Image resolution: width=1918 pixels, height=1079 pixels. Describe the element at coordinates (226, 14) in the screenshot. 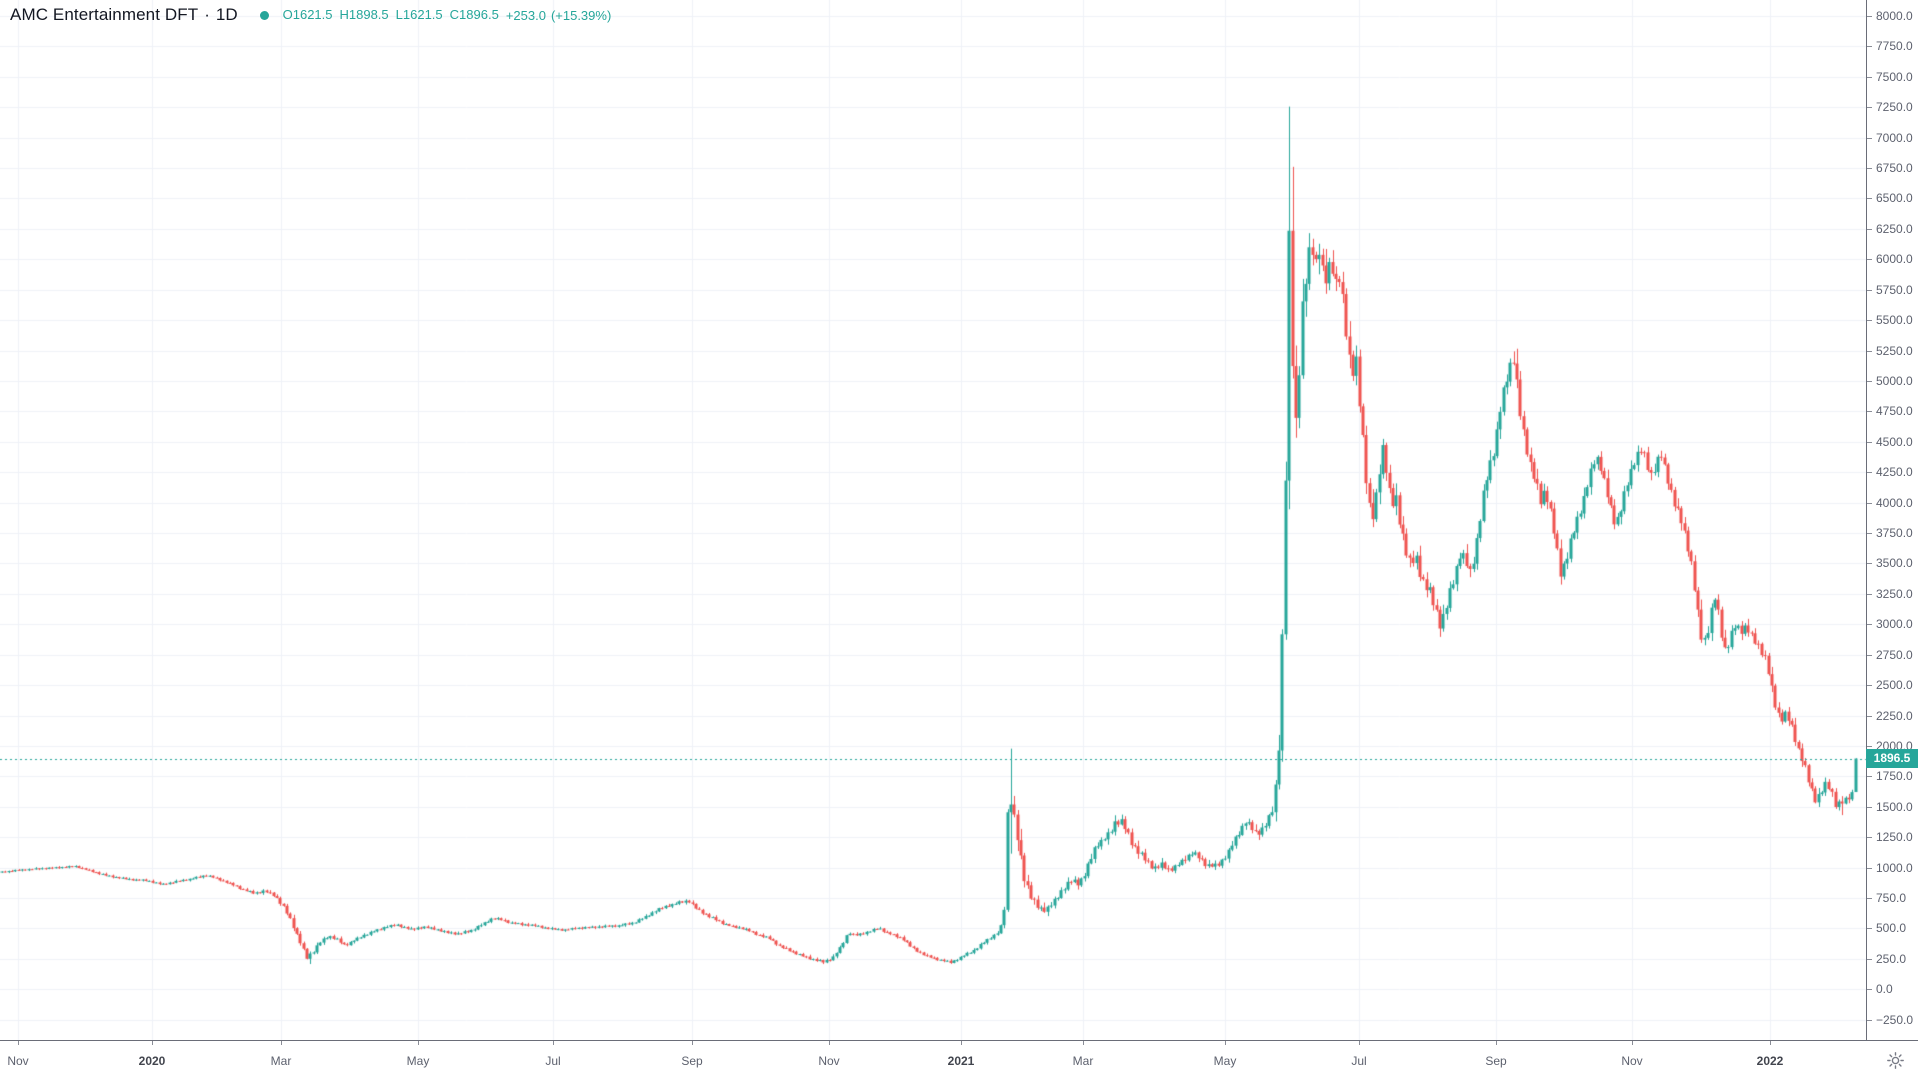

I see `interval-label: 1D` at that location.